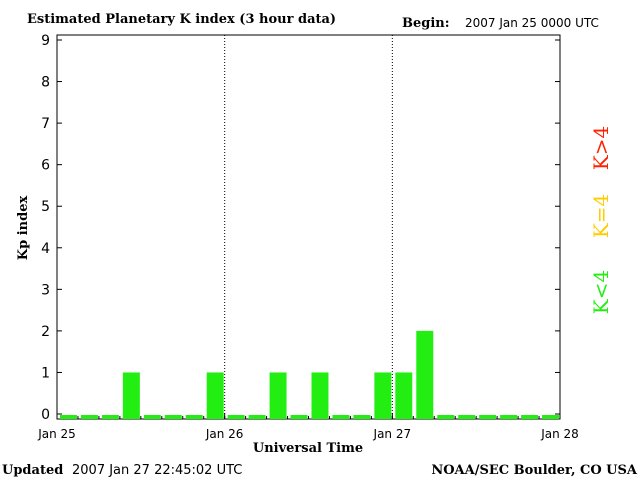 The height and width of the screenshot is (480, 640). I want to click on y-tick-label: 9, so click(45, 41).